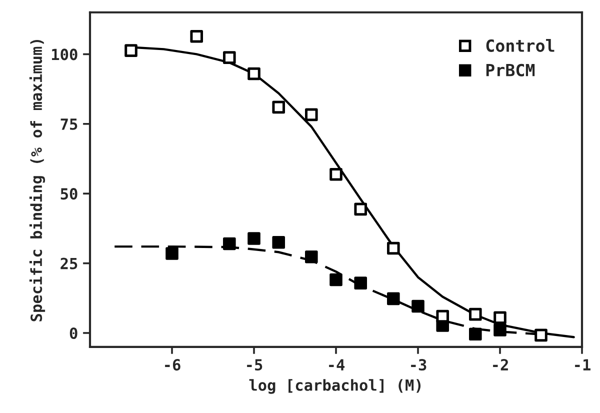 This screenshot has height=413, width=600. Describe the element at coordinates (418, 364) in the screenshot. I see `x-tick-label: -3` at that location.